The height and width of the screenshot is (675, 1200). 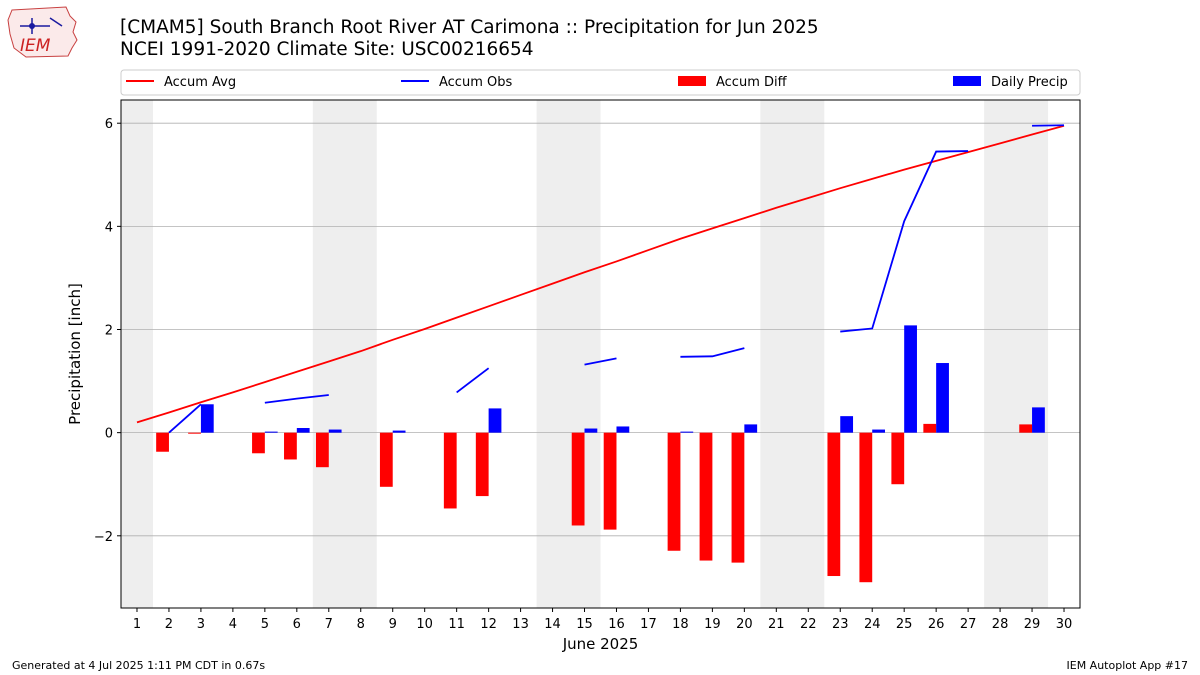 I want to click on x-tick-label: 27, so click(x=968, y=624).